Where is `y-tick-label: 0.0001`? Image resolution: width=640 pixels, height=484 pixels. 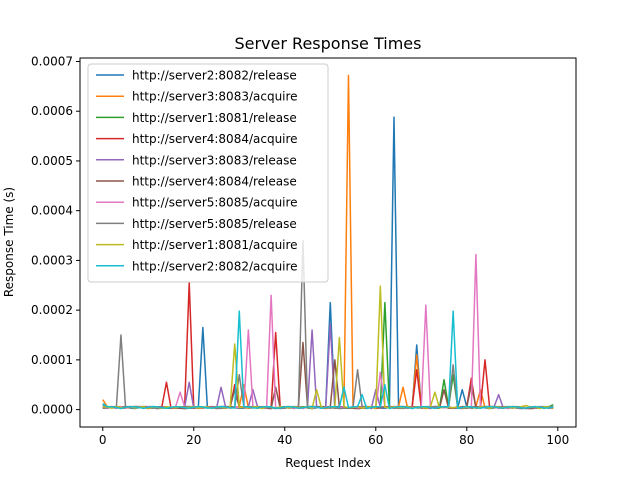
y-tick-label: 0.0001 is located at coordinates (52, 360).